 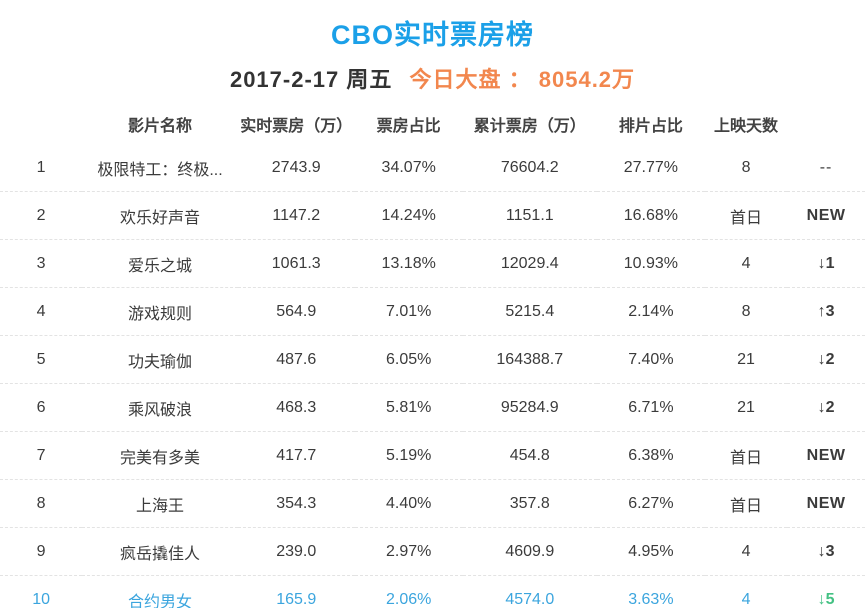 I want to click on rank-cell: 1, so click(x=41, y=167).